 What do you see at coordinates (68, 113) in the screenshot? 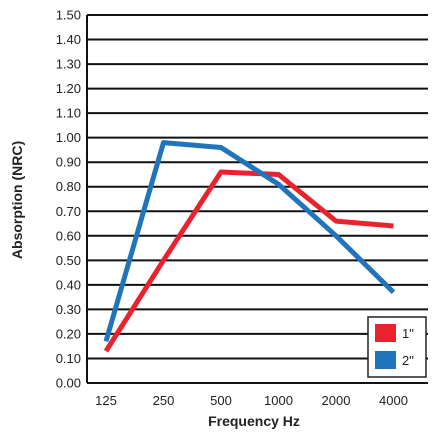
I see `y-tick-label: 1.10` at bounding box center [68, 113].